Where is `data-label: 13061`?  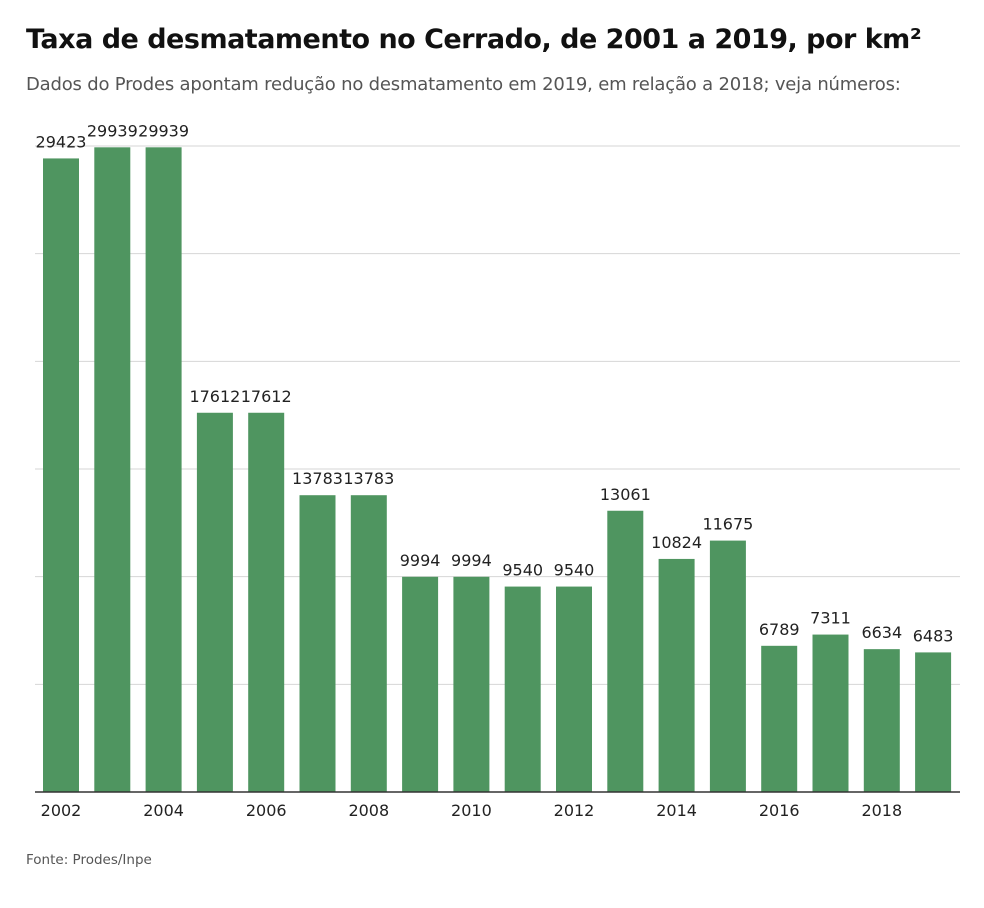
data-label: 13061 is located at coordinates (625, 494).